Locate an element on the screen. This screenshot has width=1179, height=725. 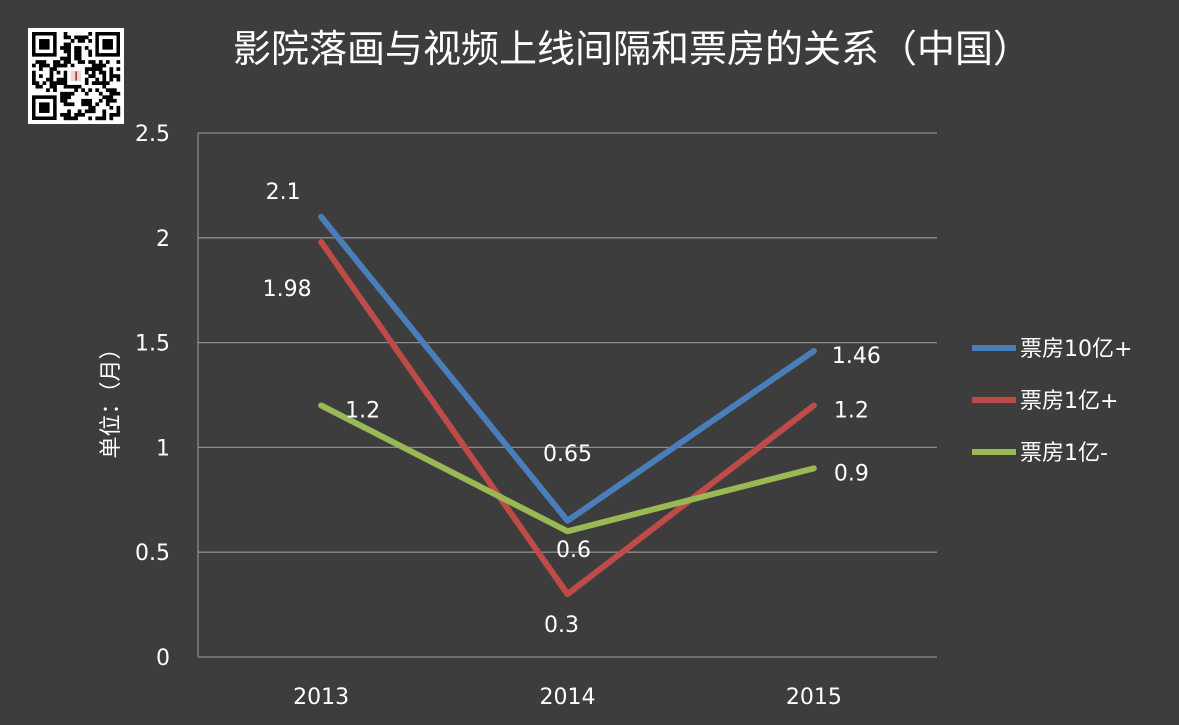
data-label: 0.65 is located at coordinates (567, 454).